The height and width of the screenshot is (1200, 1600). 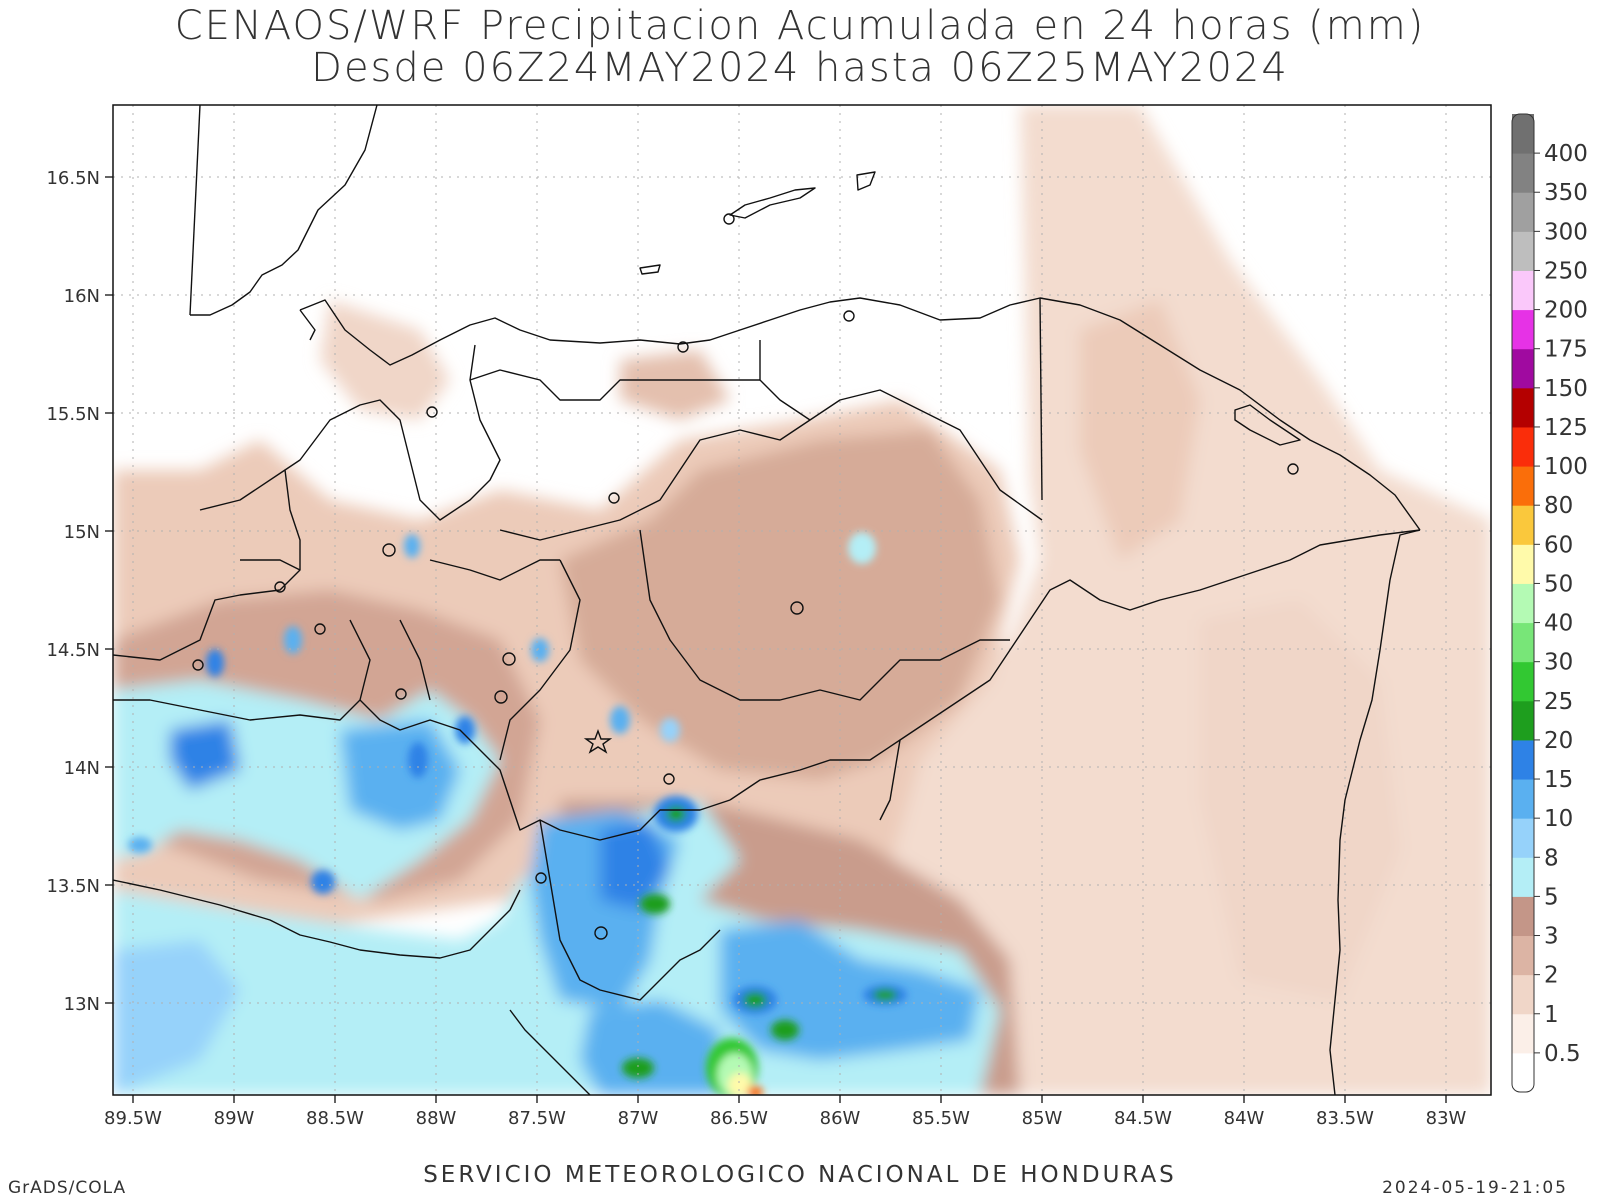 What do you see at coordinates (1551, 976) in the screenshot?
I see `colorbar-label: 2` at bounding box center [1551, 976].